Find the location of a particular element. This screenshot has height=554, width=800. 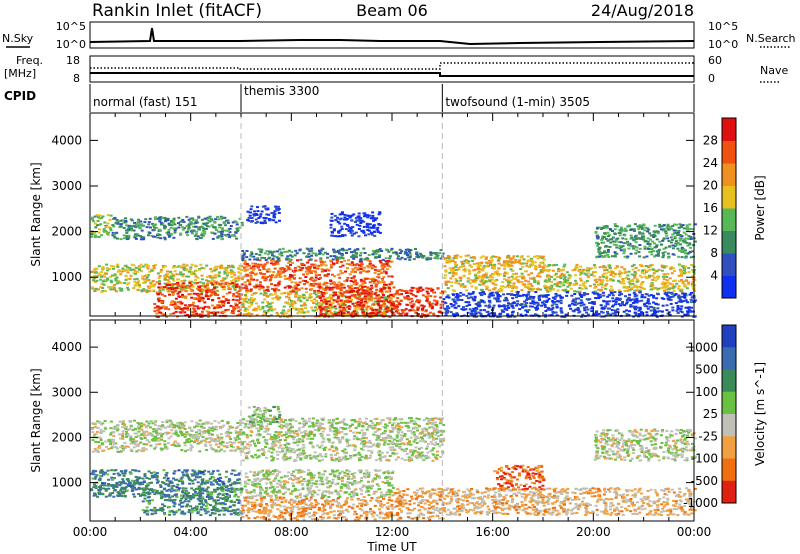

y-tick-label: 1000 is located at coordinates (66, 277).